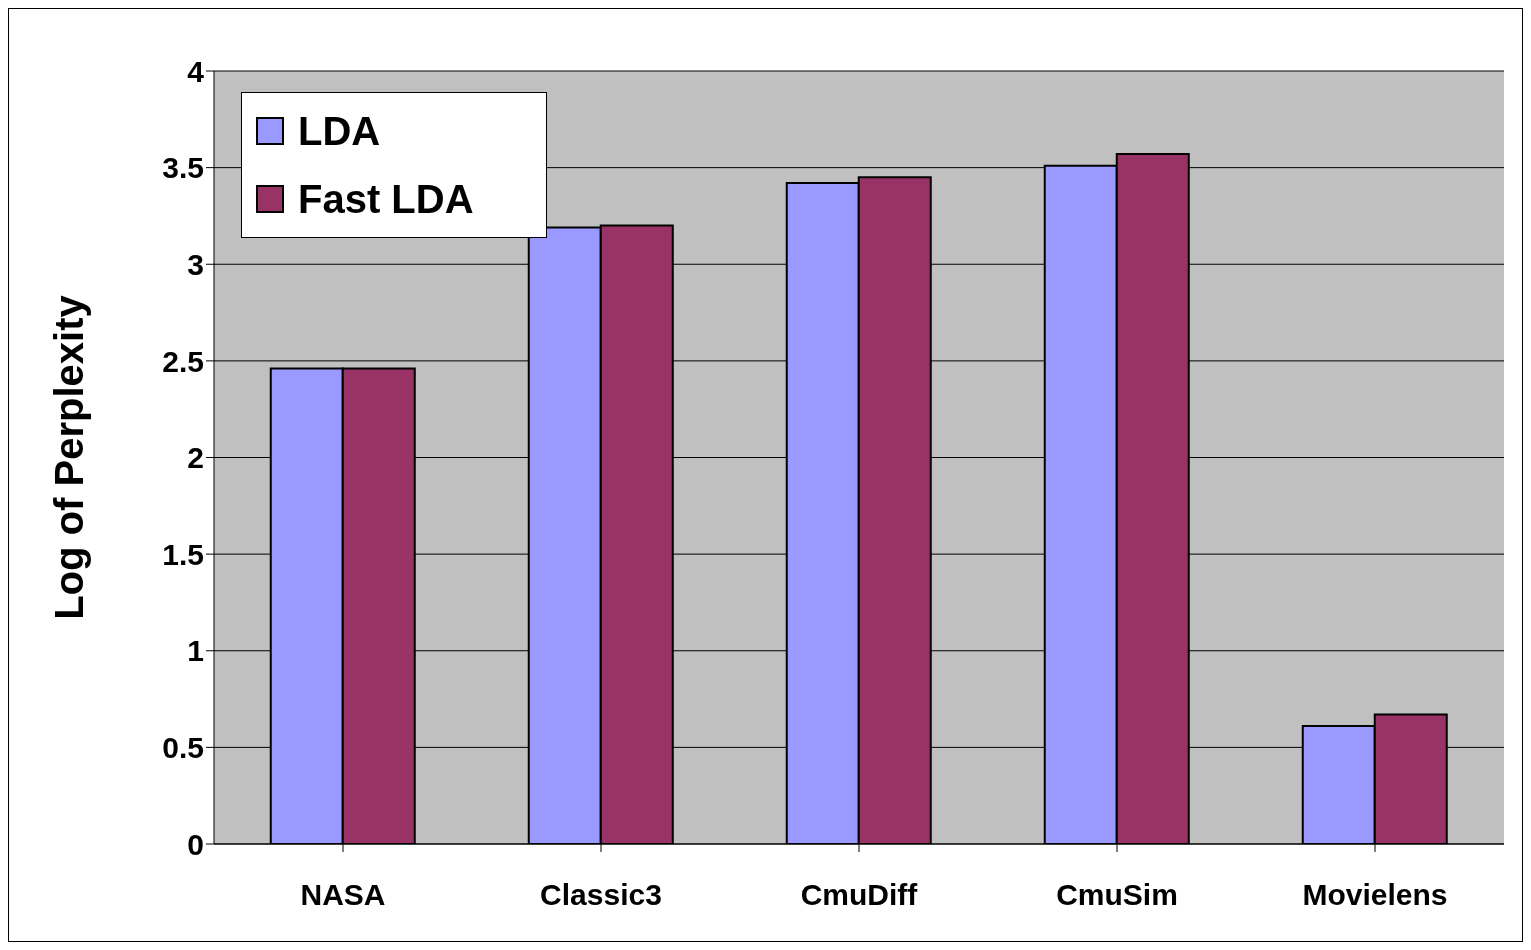  I want to click on y-tick-label: 1.5, so click(183, 554).